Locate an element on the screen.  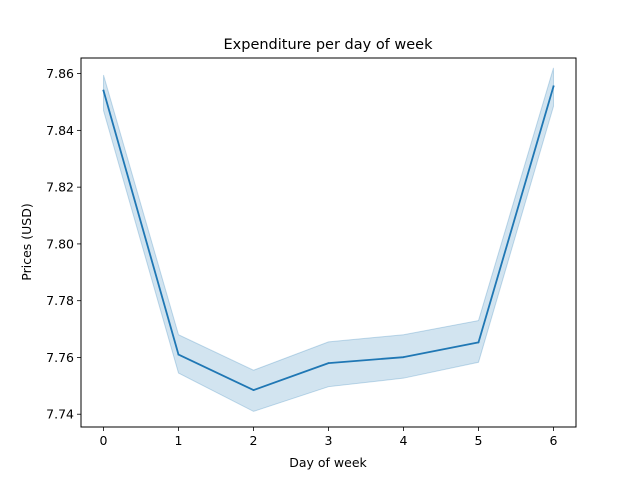
y-axis: 7.74 7.76 7.78 7.80 7.82 7.84 7.86 is located at coordinates (63, 244).